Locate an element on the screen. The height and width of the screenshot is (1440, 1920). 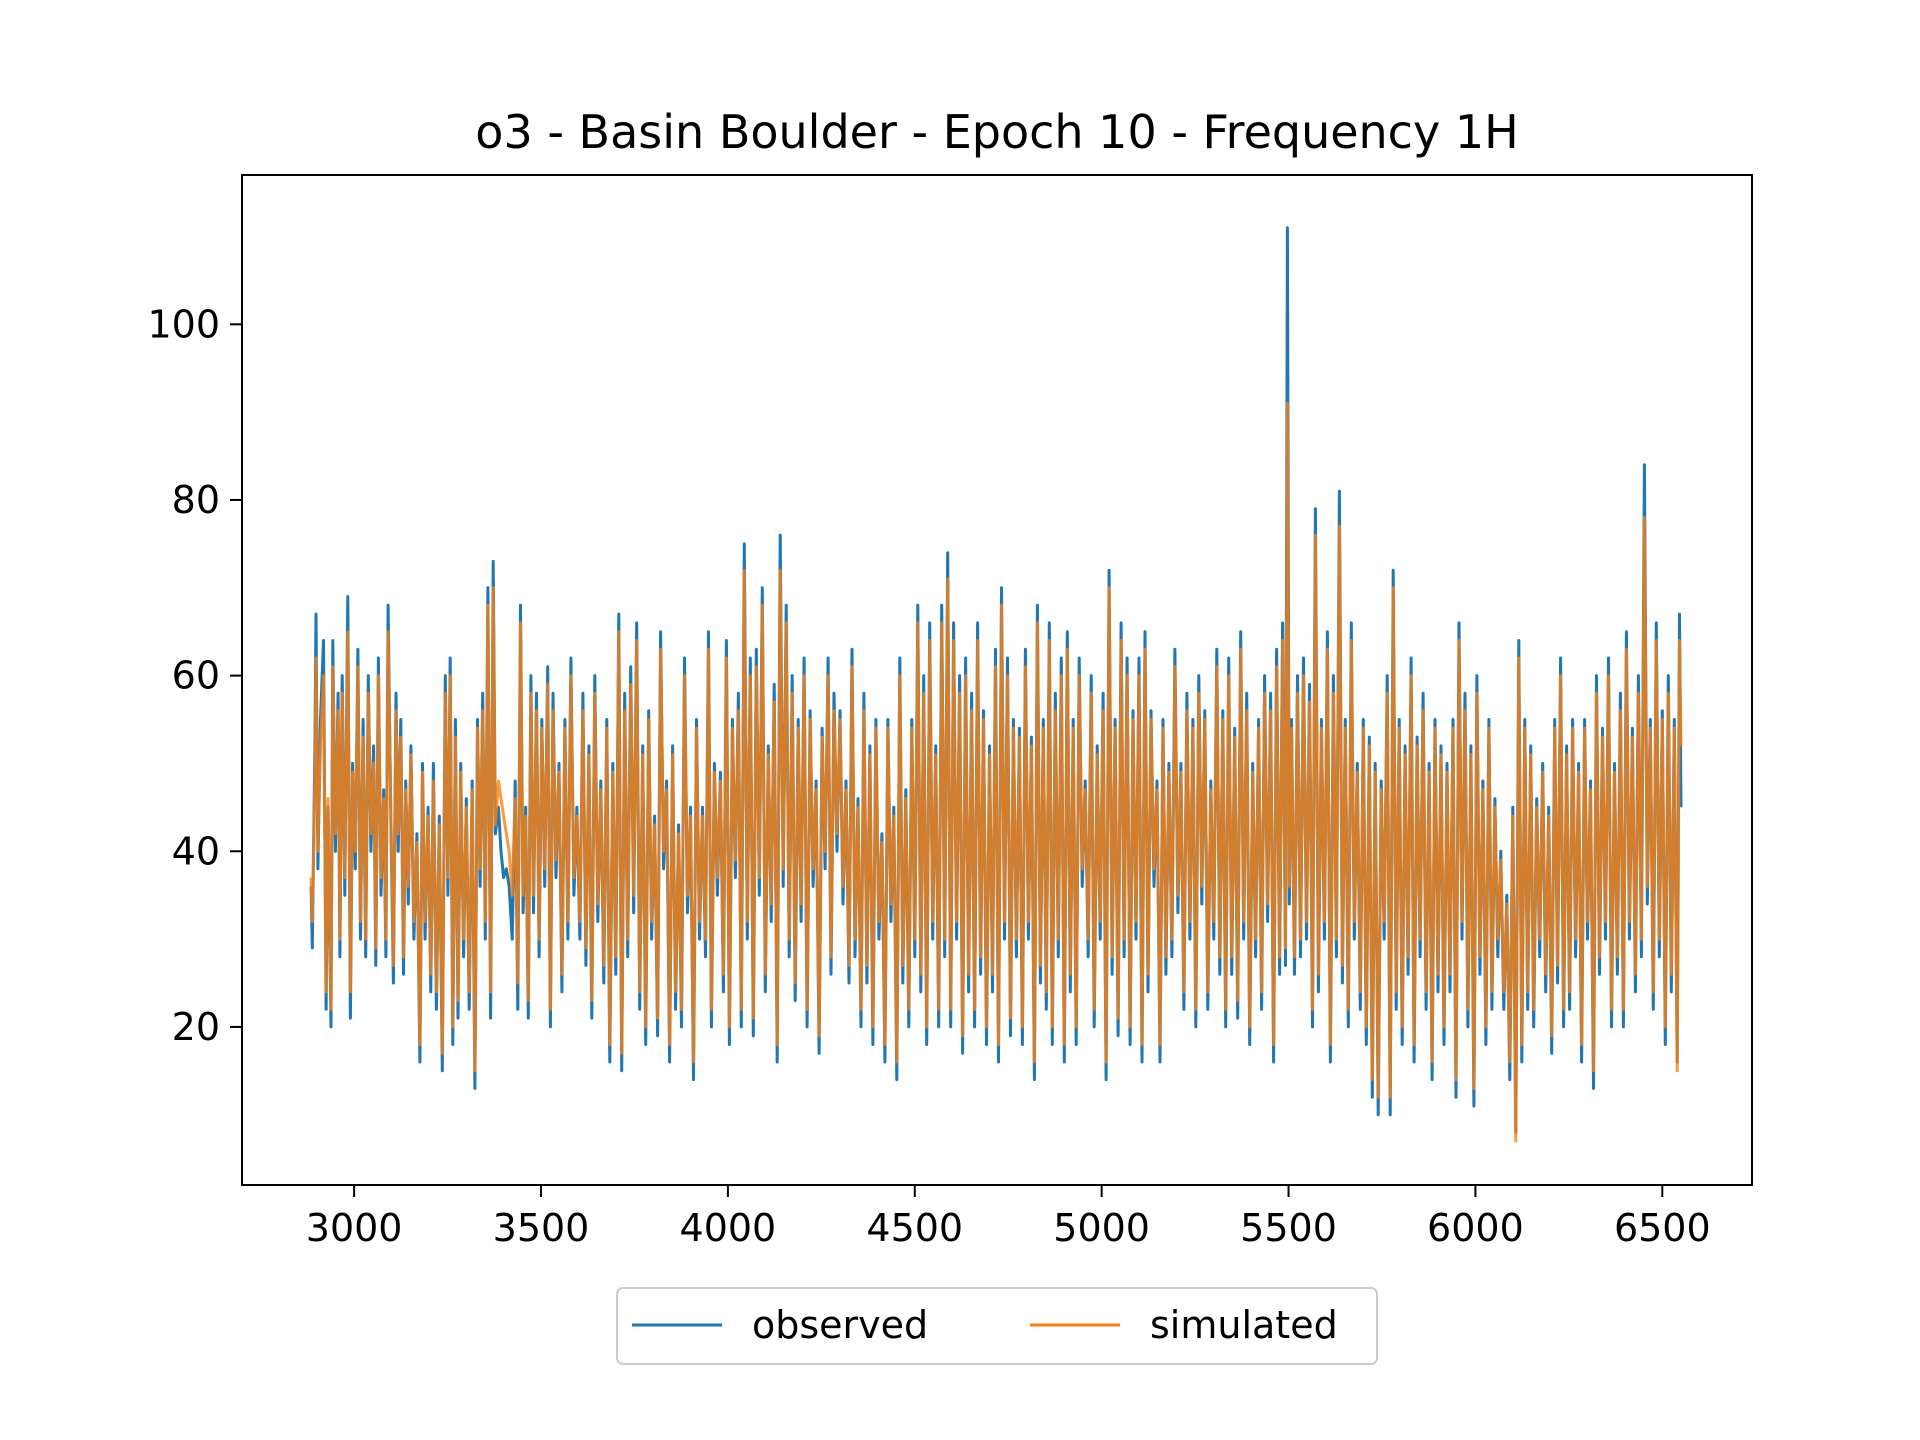
x-tick-label: 3500 is located at coordinates (541, 1228).